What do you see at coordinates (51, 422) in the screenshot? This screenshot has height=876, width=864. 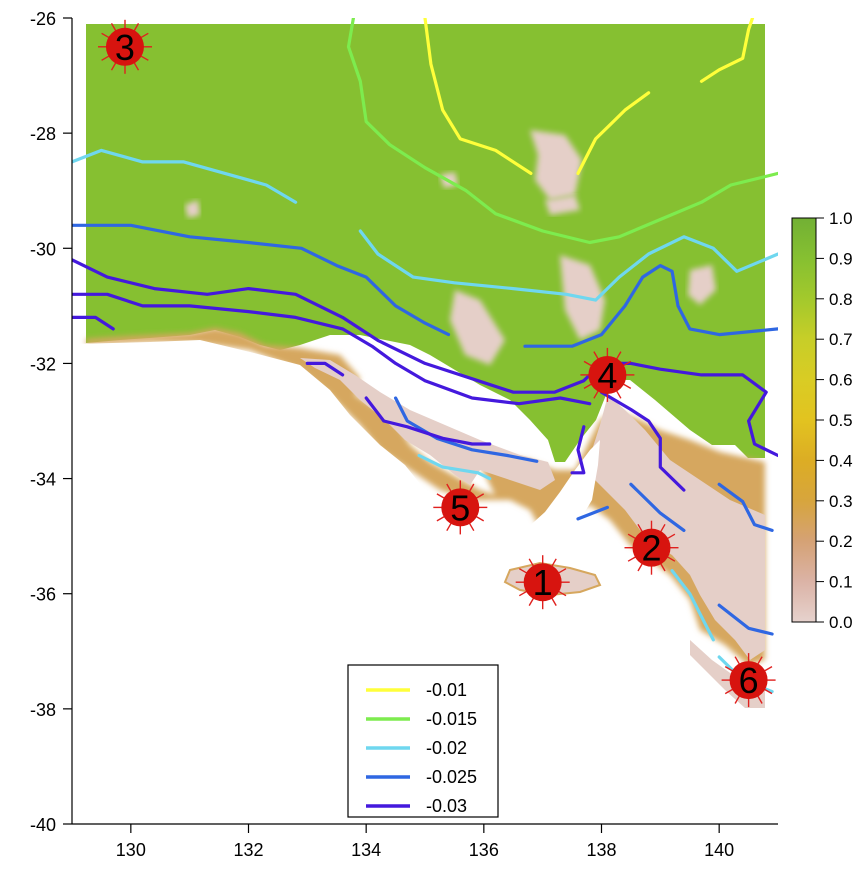 I see `y-ticks: -40 -38 -36 -34 -32 -30 -28 -26` at bounding box center [51, 422].